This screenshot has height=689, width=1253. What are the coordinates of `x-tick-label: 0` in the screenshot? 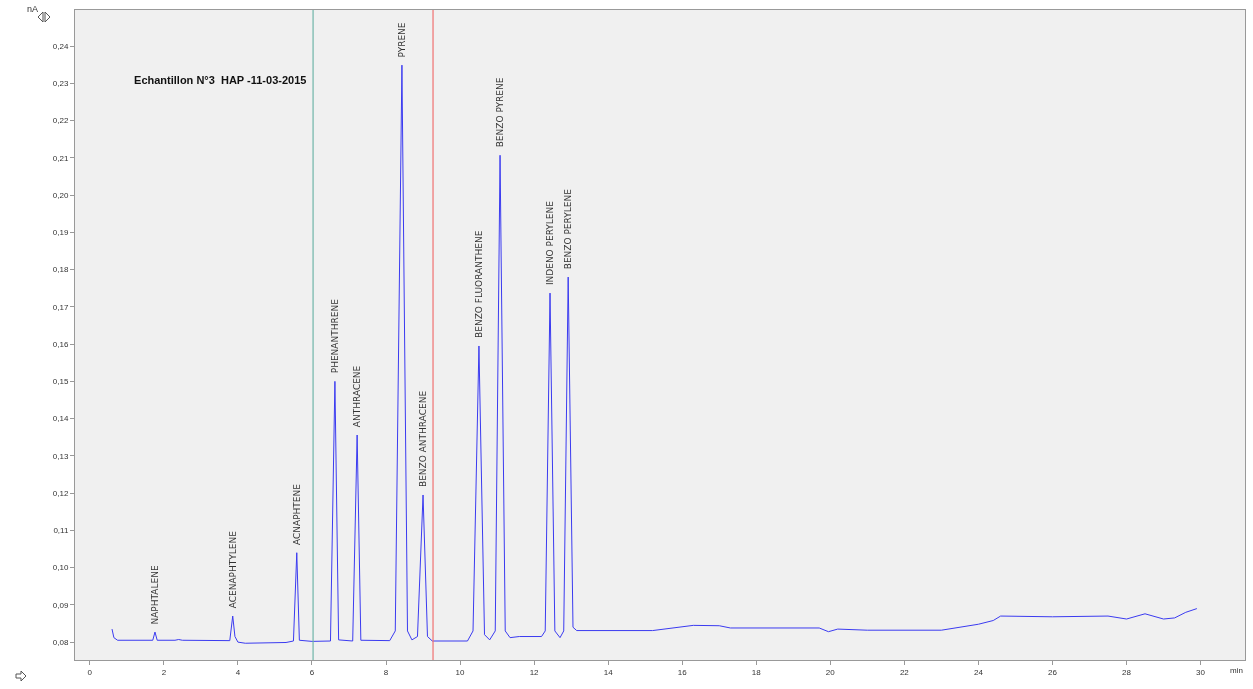 It's located at (90, 672).